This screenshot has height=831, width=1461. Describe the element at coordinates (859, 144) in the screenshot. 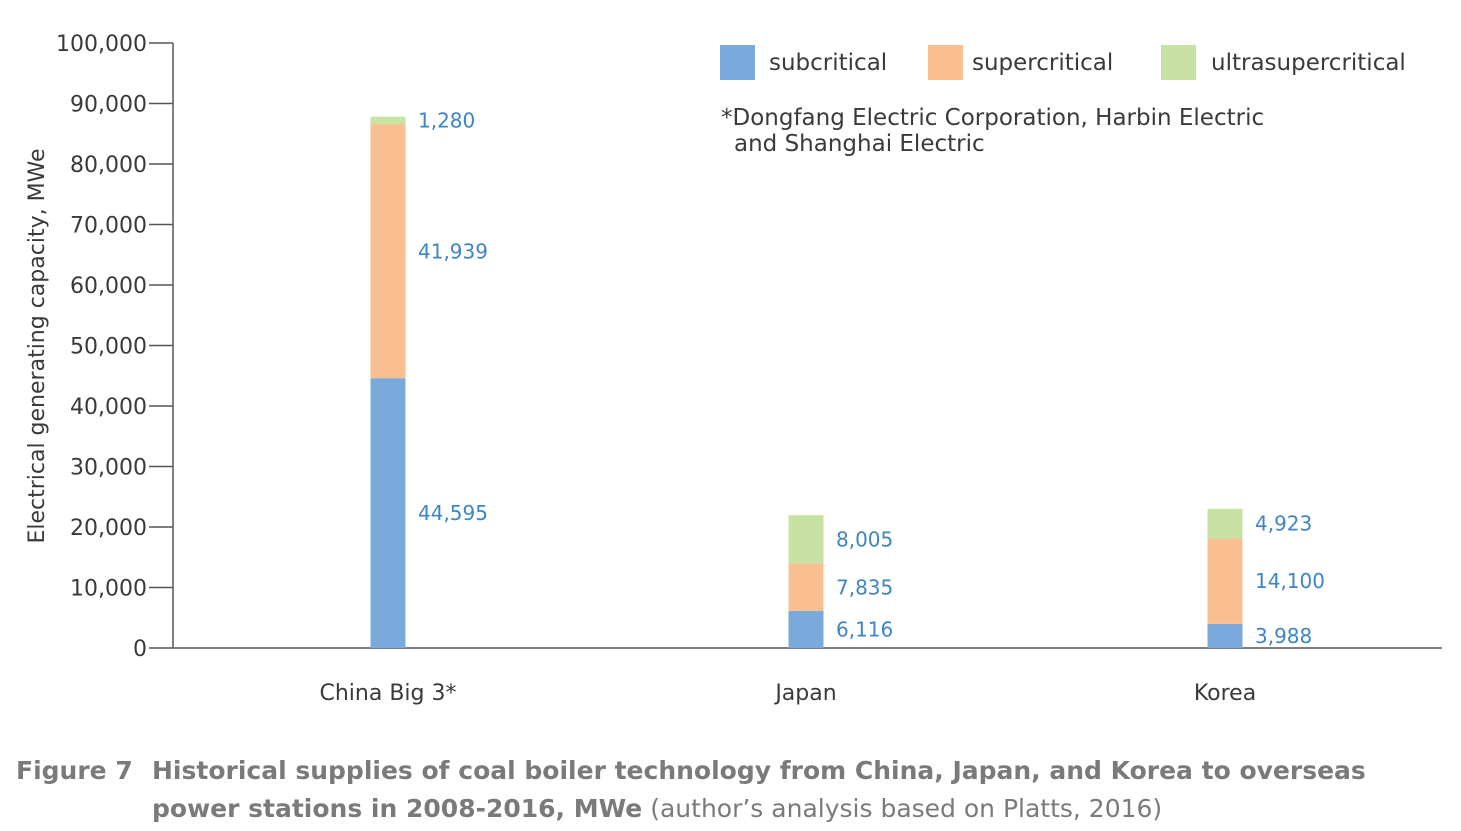

I see `footnote-line-2: and Shanghai Electric` at that location.